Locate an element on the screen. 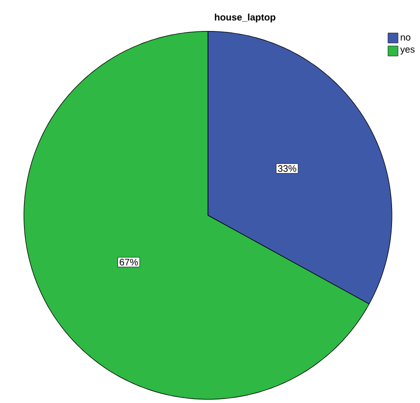 The image size is (420, 403). data-label: 33% is located at coordinates (287, 168).